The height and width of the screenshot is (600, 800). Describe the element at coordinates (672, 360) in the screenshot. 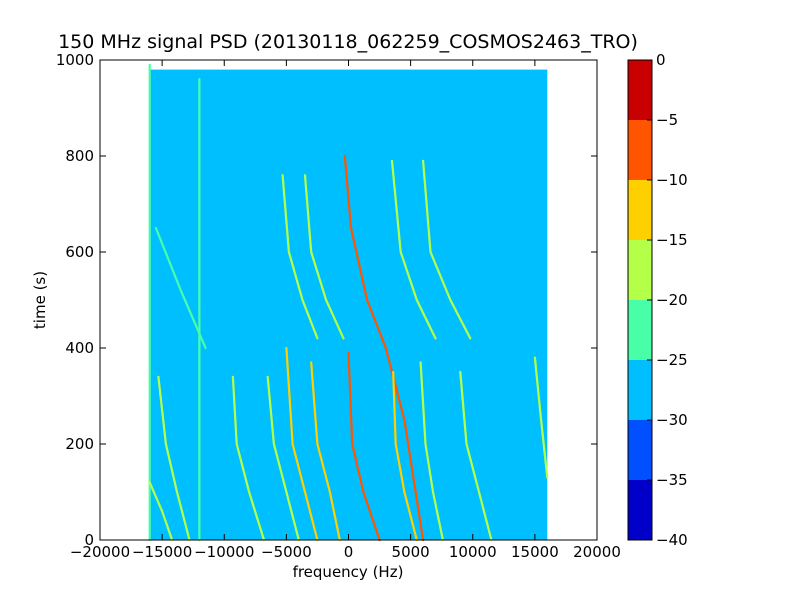

I see `colorbar-tick-label: −25` at that location.